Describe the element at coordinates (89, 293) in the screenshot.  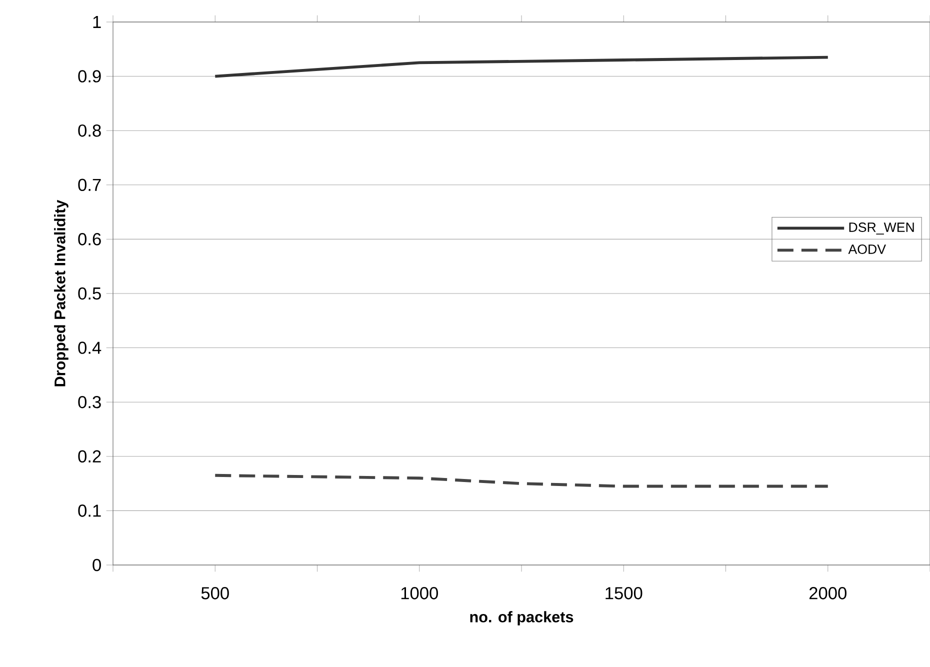
I see `y-tick-label: 0.5` at that location.